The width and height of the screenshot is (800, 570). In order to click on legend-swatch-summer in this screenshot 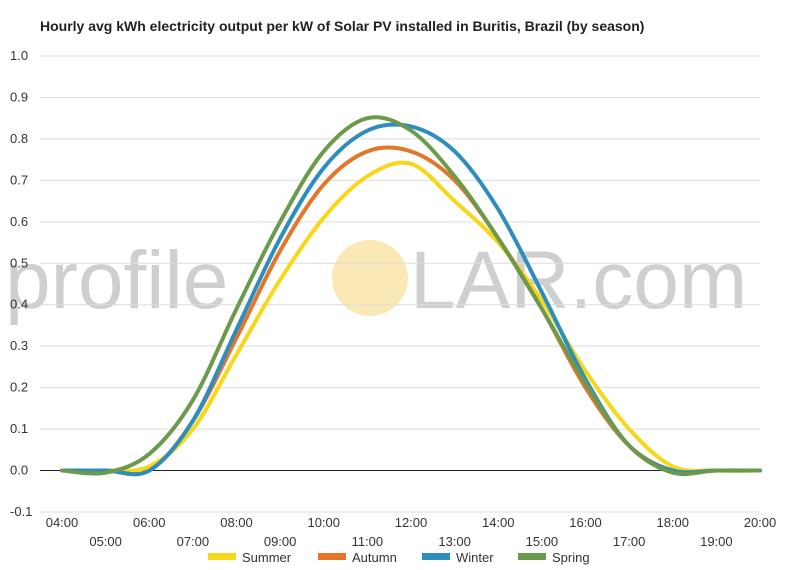, I will do `click(222, 556)`.